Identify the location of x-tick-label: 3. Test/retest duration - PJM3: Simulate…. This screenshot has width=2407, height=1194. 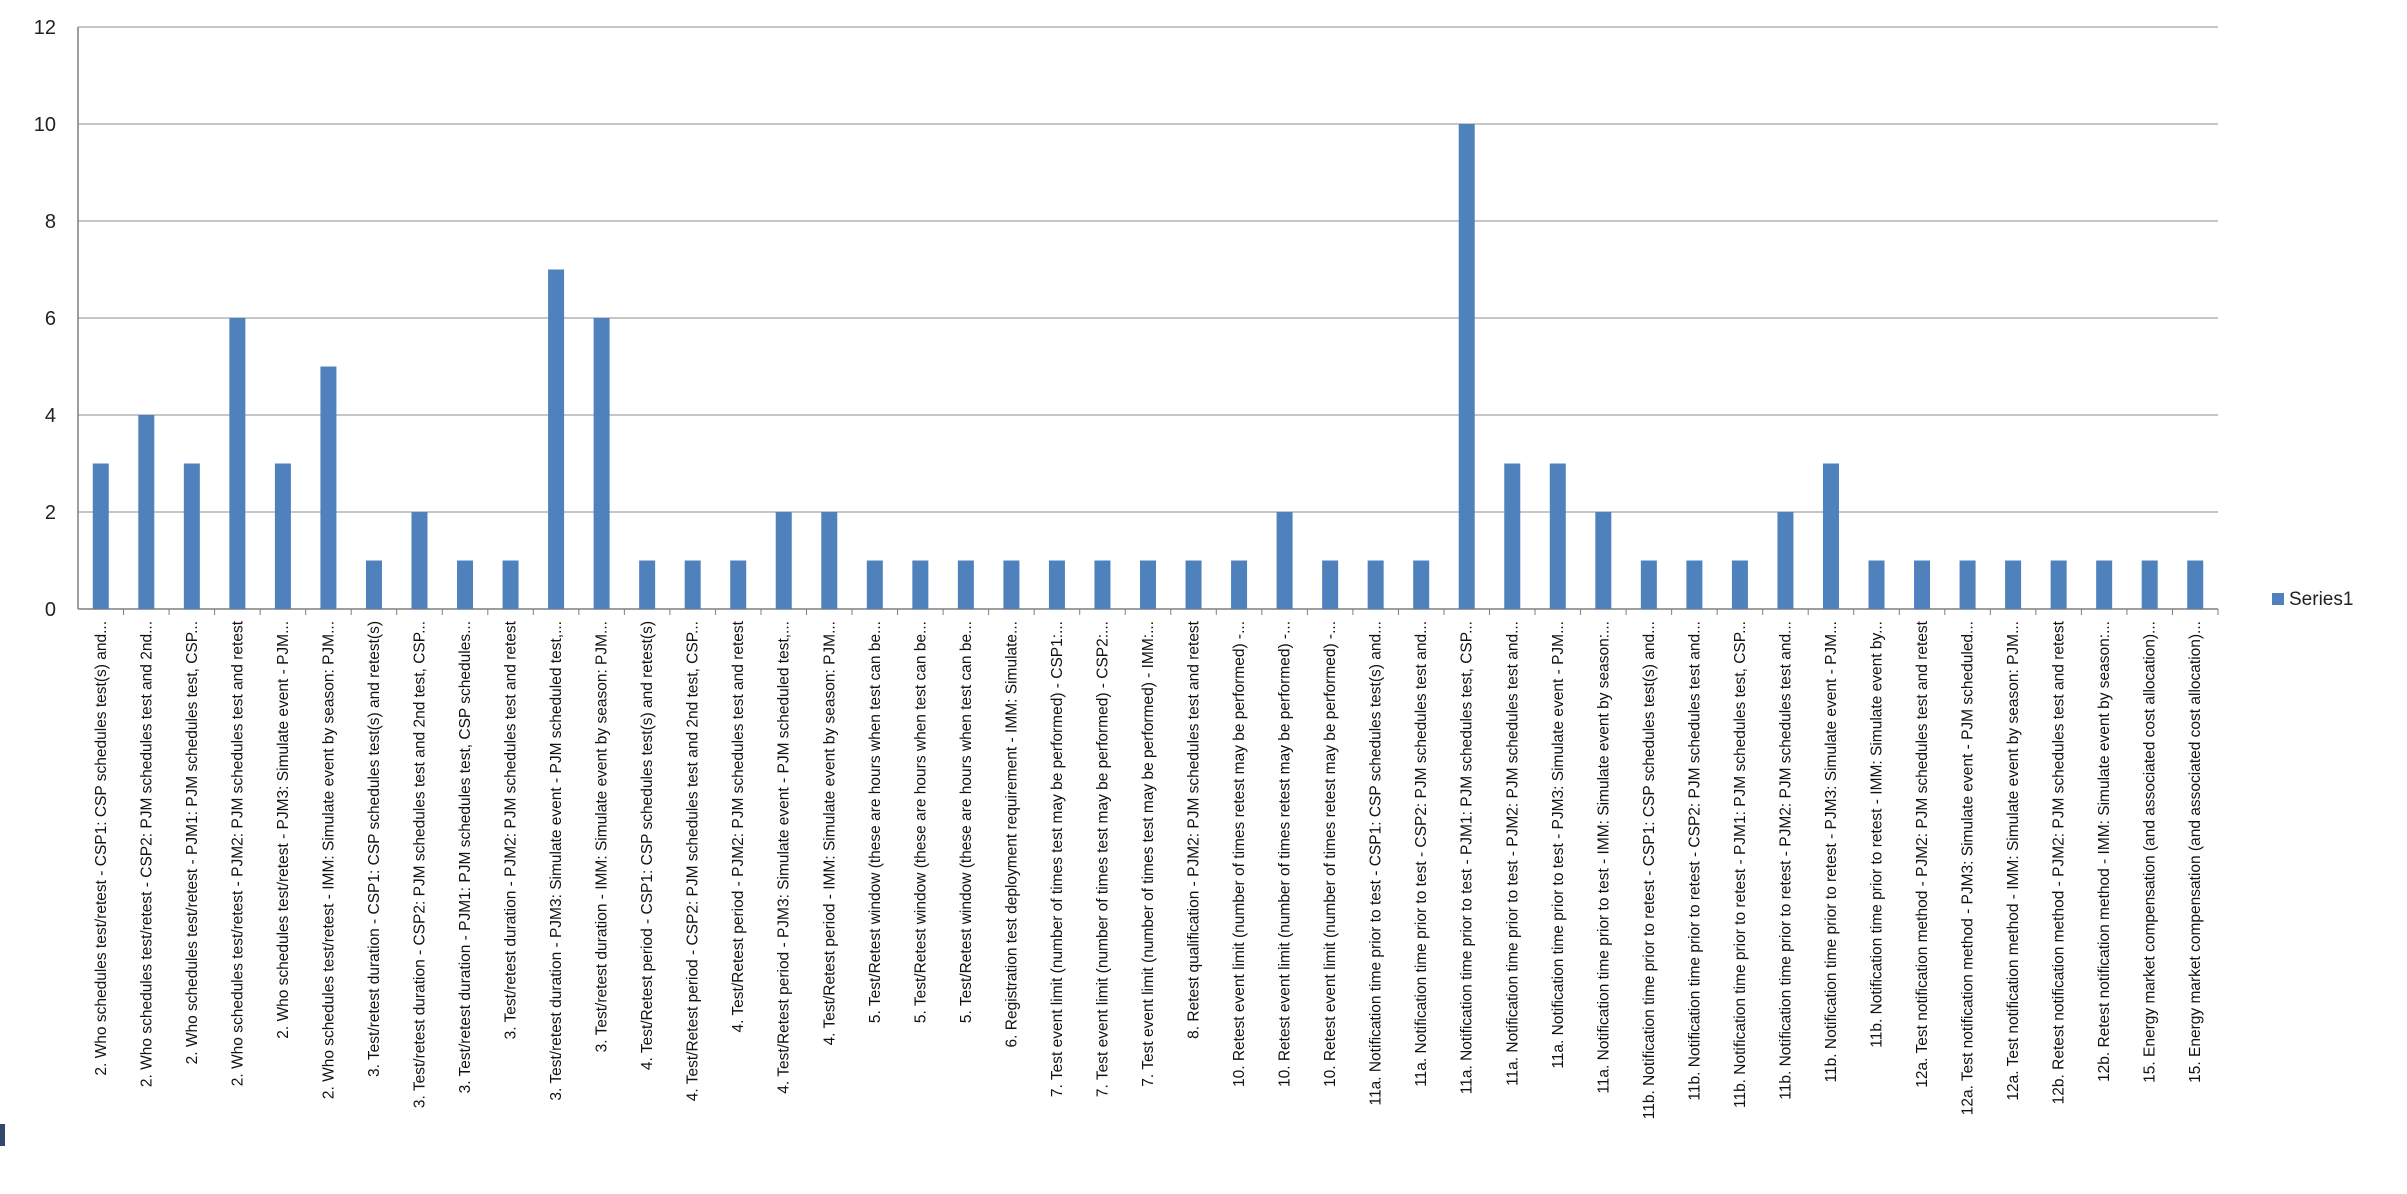
(556, 861).